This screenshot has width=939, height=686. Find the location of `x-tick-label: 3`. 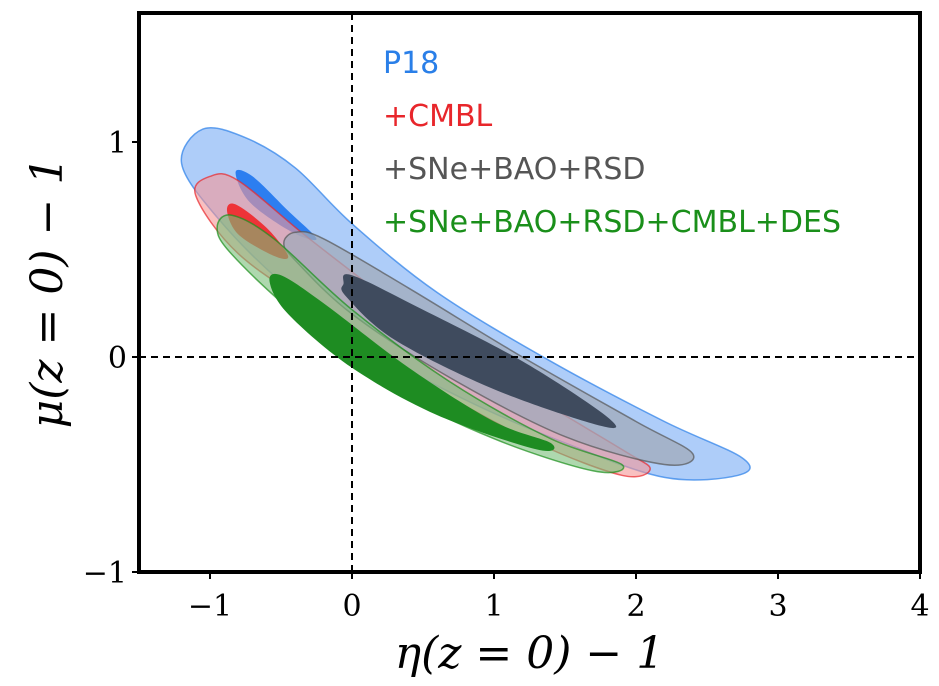

x-tick-label: 3 is located at coordinates (777, 606).